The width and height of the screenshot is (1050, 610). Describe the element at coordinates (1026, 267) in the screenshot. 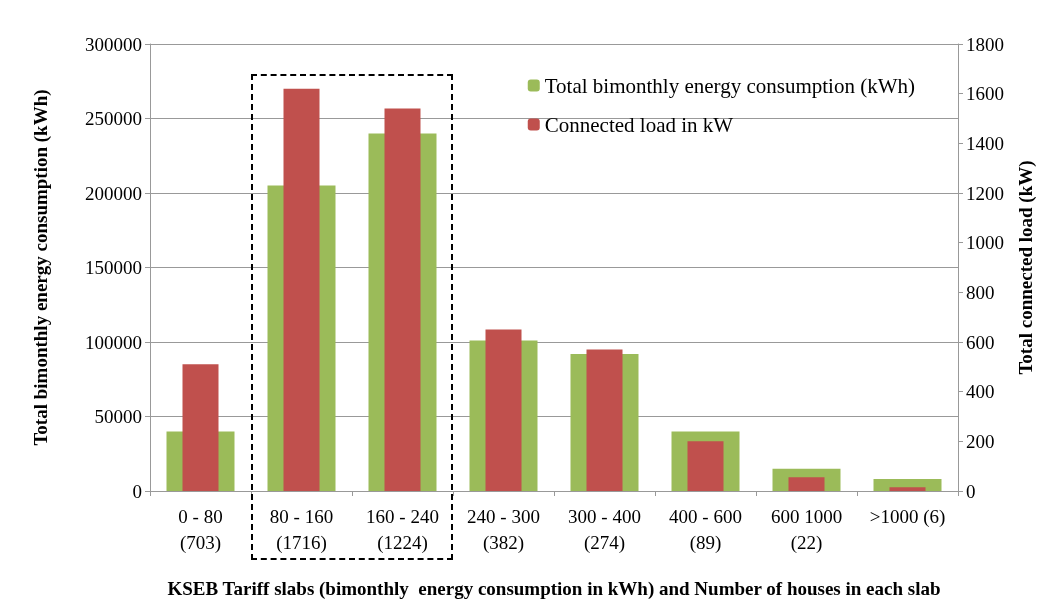

I see `y2-axis-title: Total connected load (kW)` at that location.